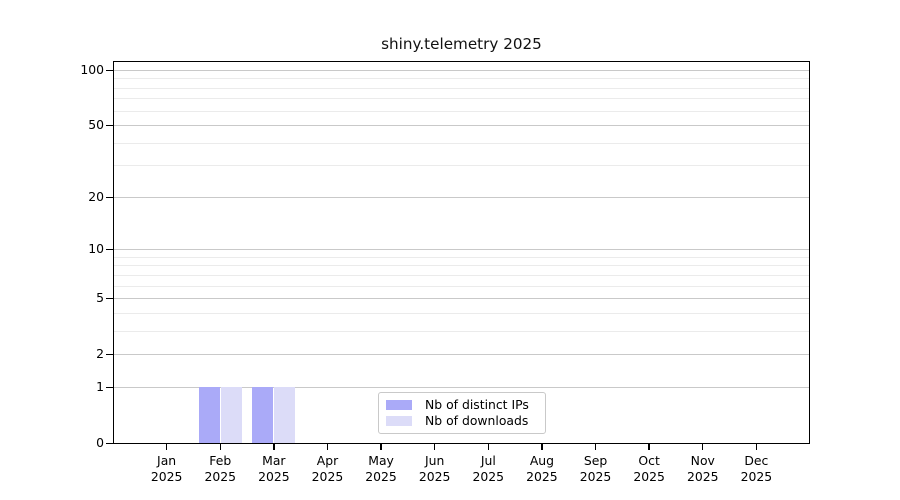  I want to click on legend: Nb of distinct IPs Nb of downloads, so click(462, 413).